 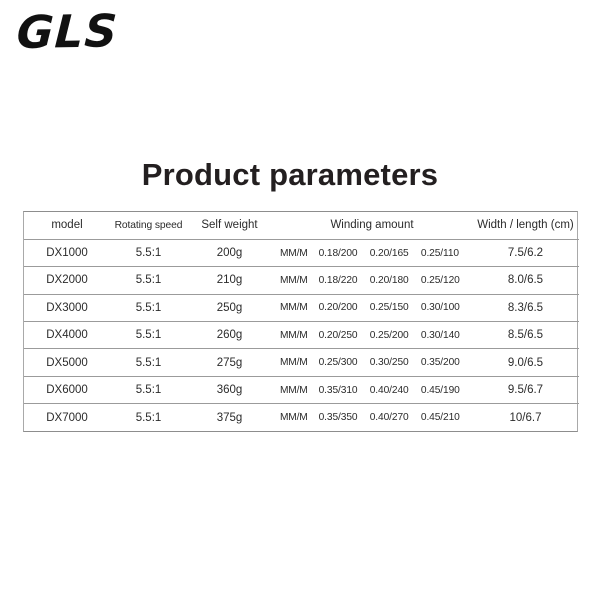 I want to click on winding-value: 0.30/250, so click(x=389, y=363).